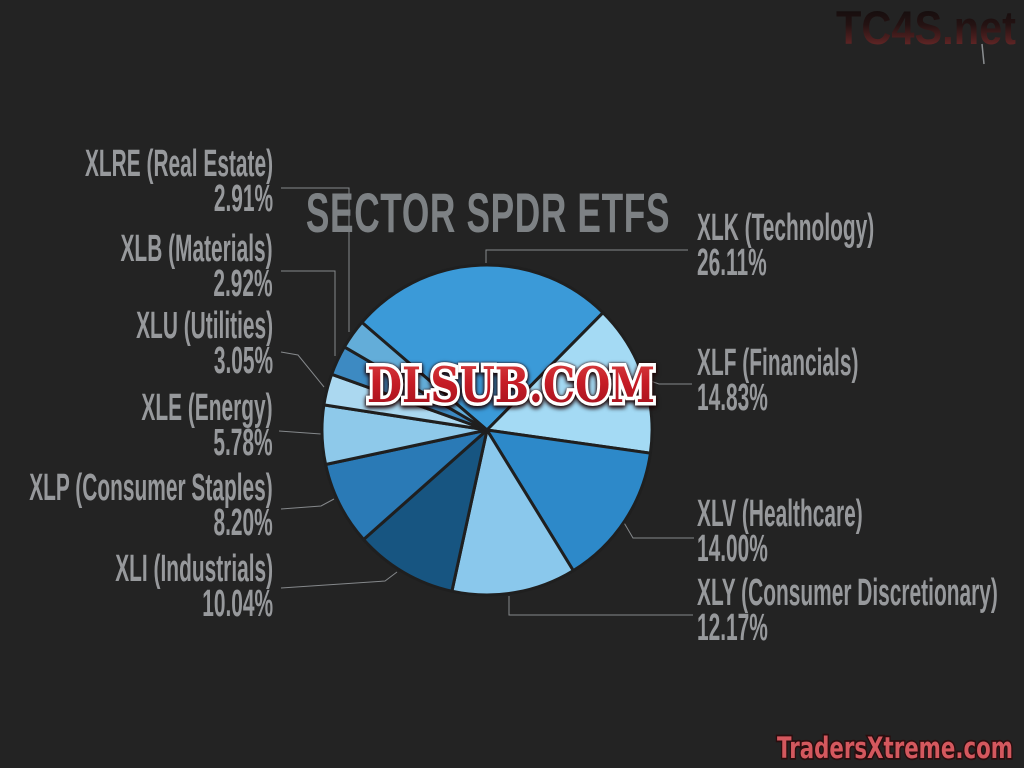 The height and width of the screenshot is (768, 1024). I want to click on leader-line-xlp, so click(307, 504).